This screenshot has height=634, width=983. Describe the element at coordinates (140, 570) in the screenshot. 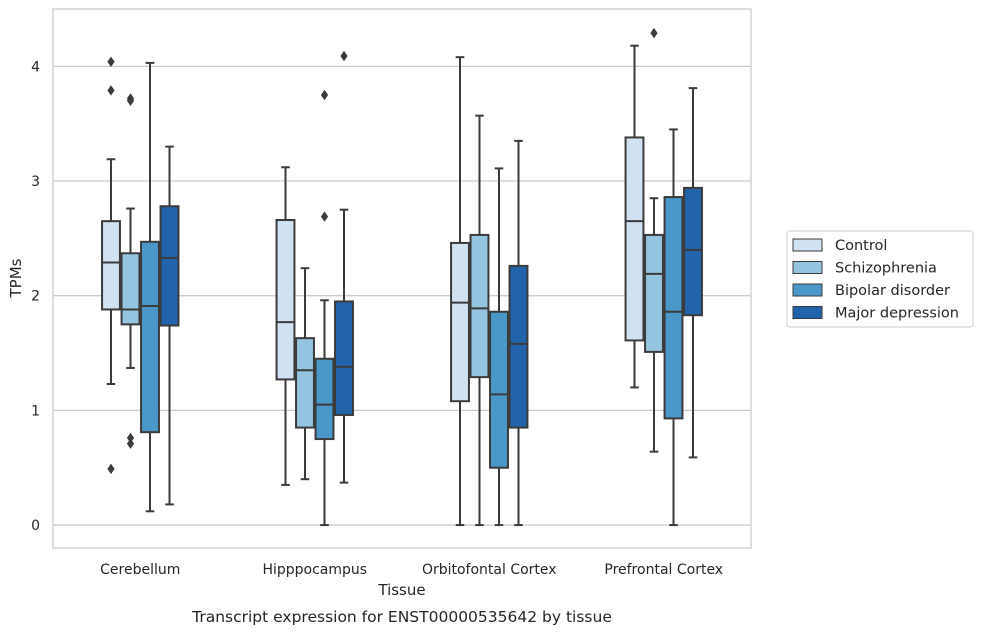

I see `x-tick-label: Cerebellum` at that location.